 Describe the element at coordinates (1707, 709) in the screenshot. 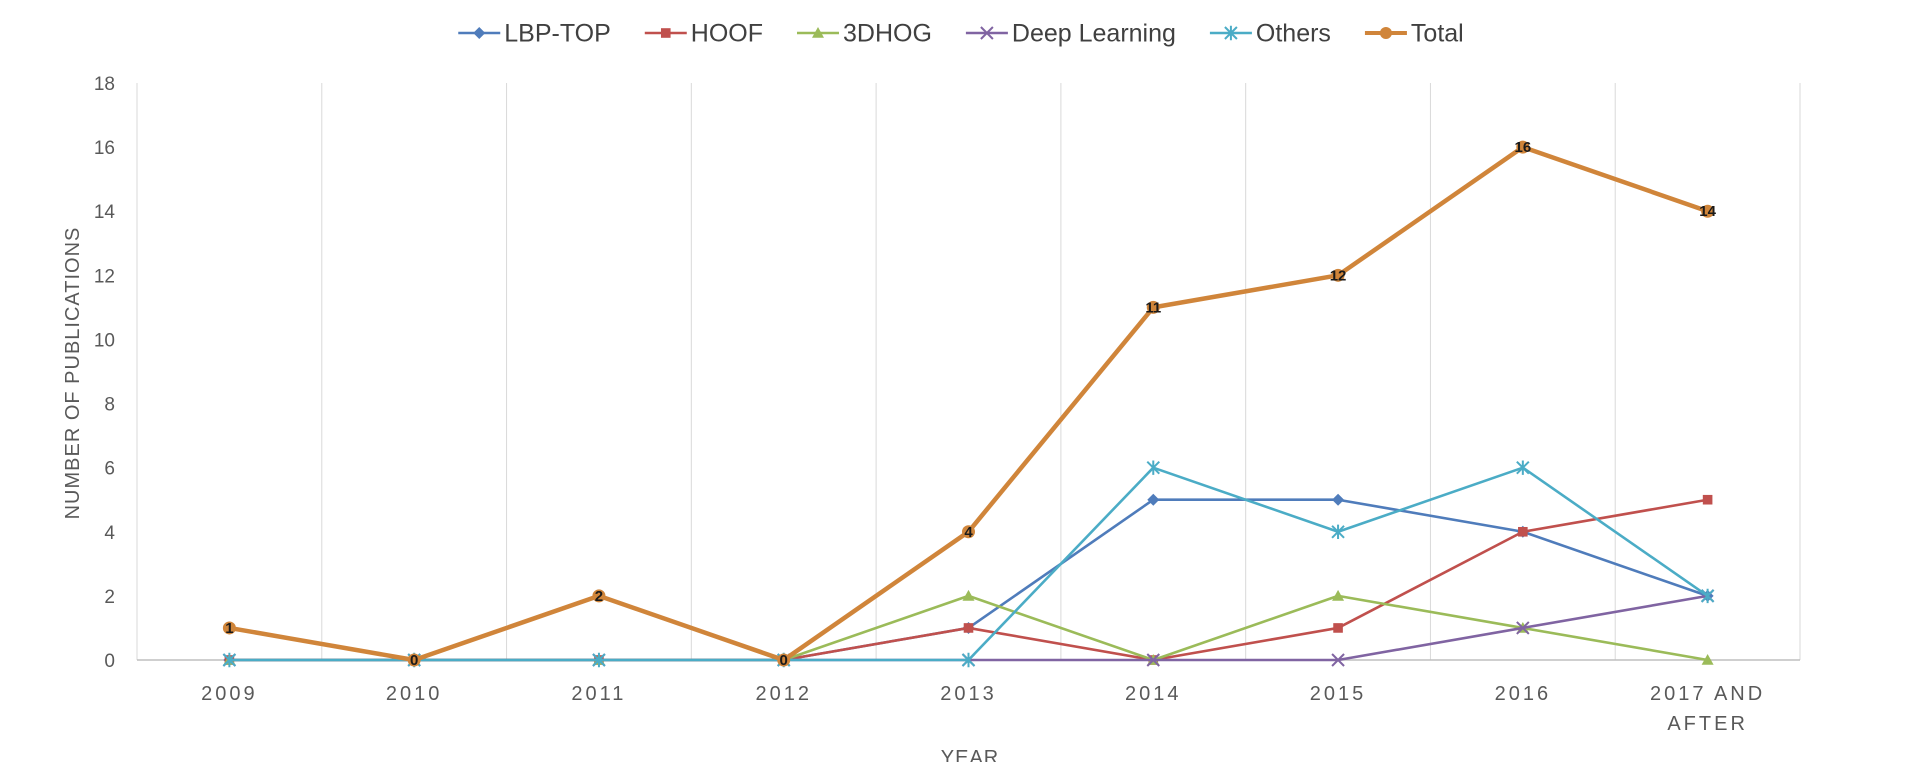

I see `x-tick-label: 2017 AND AFTER` at that location.